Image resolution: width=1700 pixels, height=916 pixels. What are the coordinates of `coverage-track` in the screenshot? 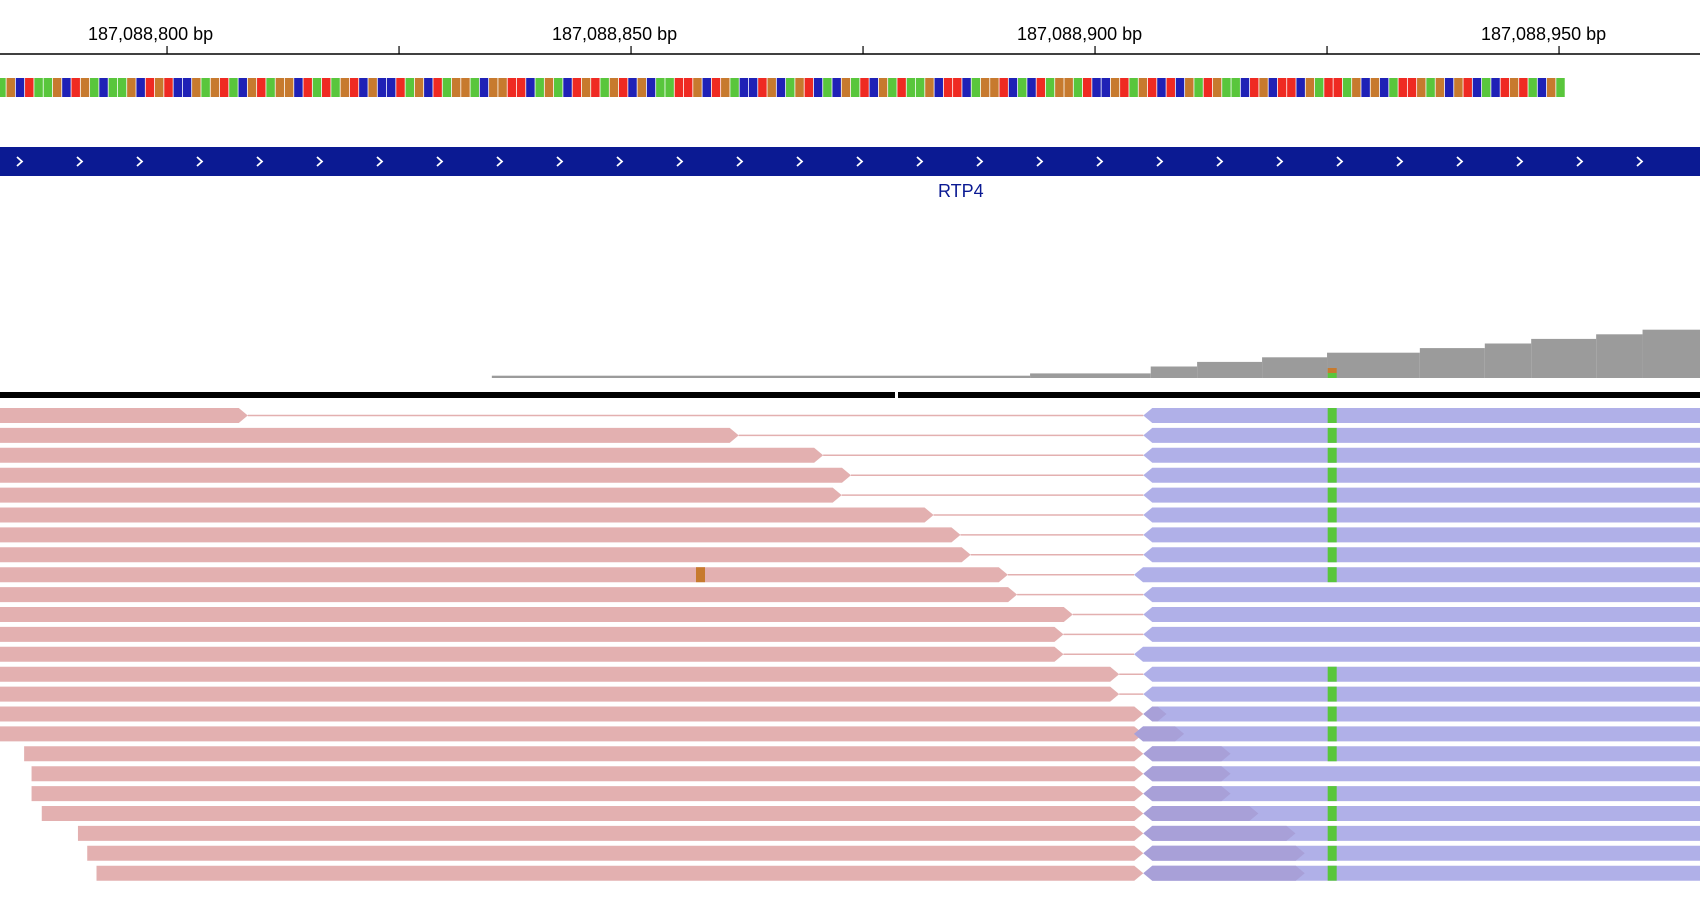 It's located at (1095, 354).